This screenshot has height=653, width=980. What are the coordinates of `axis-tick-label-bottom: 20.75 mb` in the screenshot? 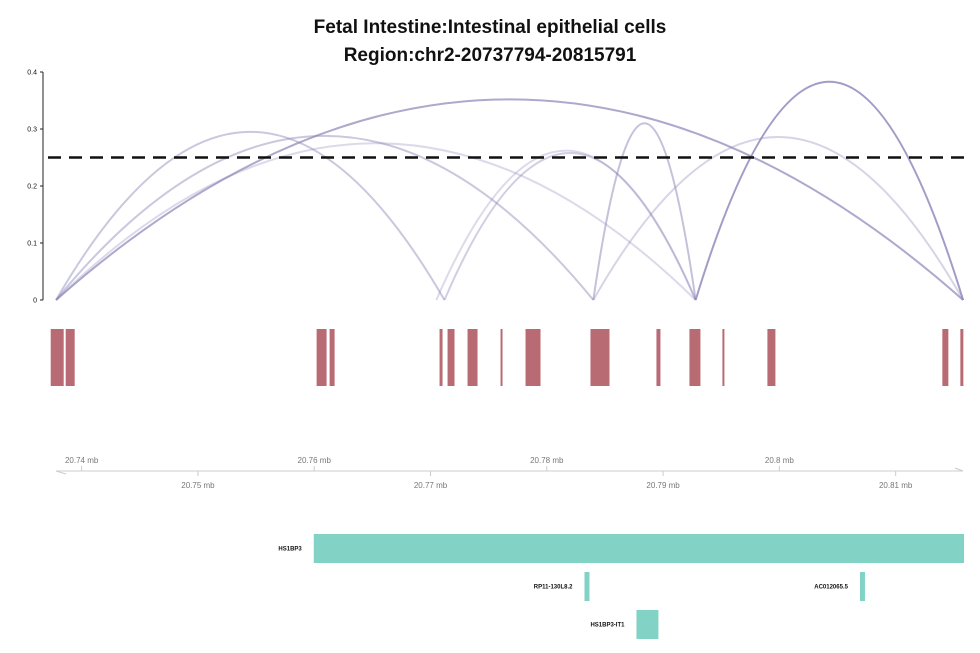 It's located at (198, 485).